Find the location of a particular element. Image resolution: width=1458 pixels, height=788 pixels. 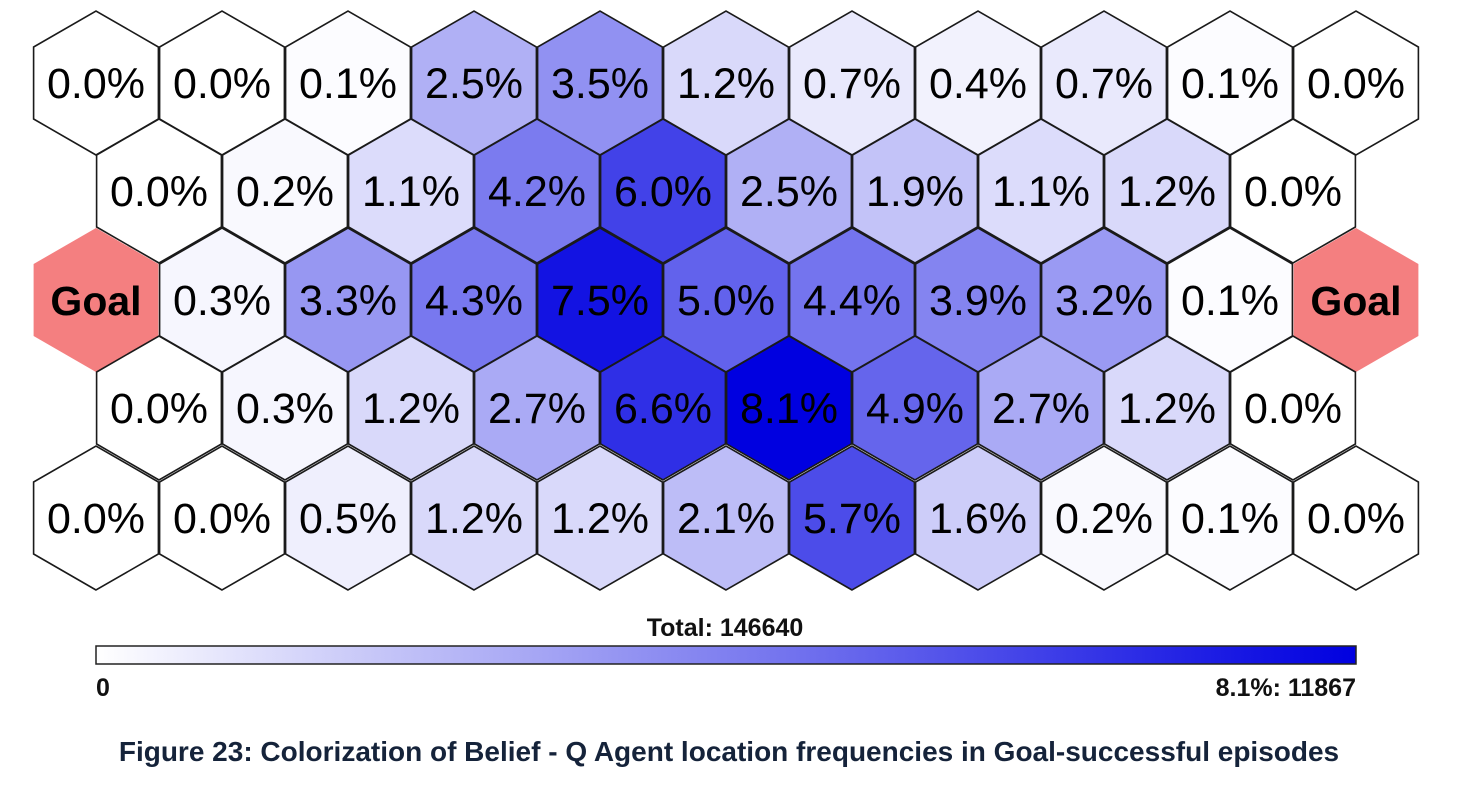

cell-value-label: 8.1% is located at coordinates (789, 409).